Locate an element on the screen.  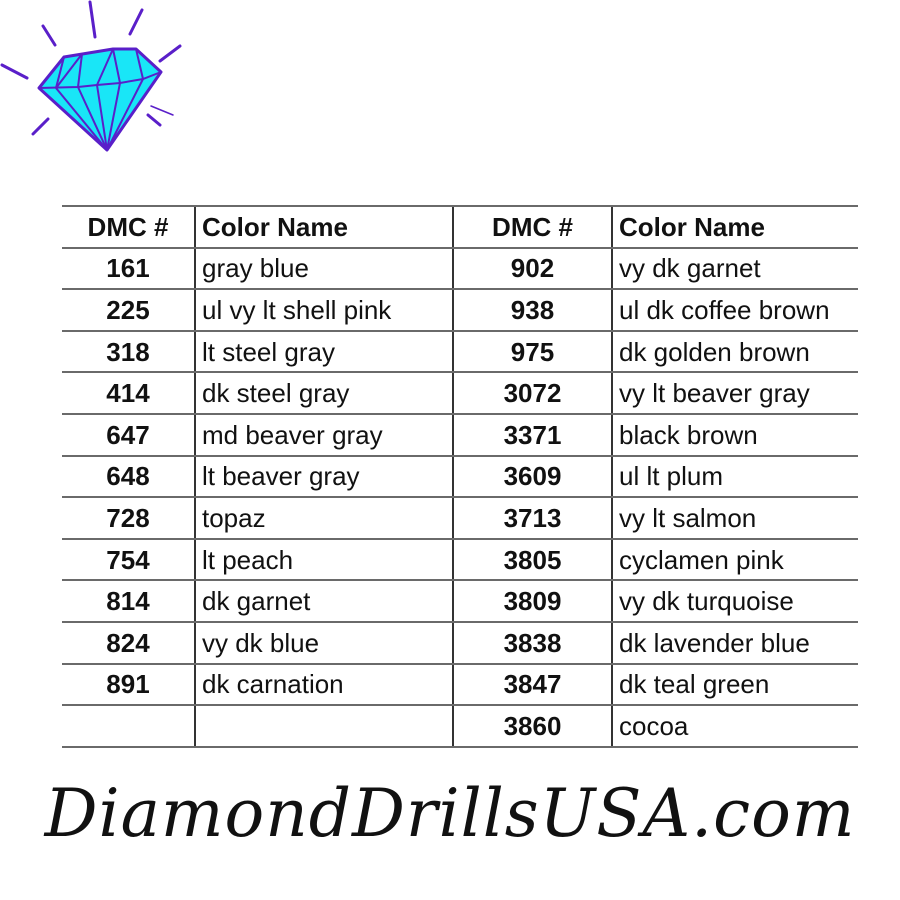
diamond-icon is located at coordinates (91, 76).